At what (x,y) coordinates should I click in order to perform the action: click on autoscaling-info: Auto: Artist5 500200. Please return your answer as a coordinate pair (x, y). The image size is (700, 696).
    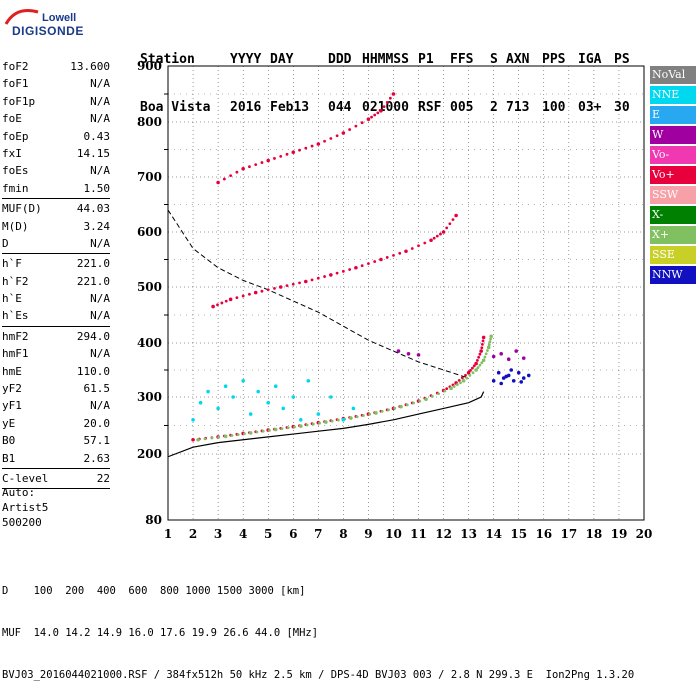
    Looking at the image, I should click on (25, 507).